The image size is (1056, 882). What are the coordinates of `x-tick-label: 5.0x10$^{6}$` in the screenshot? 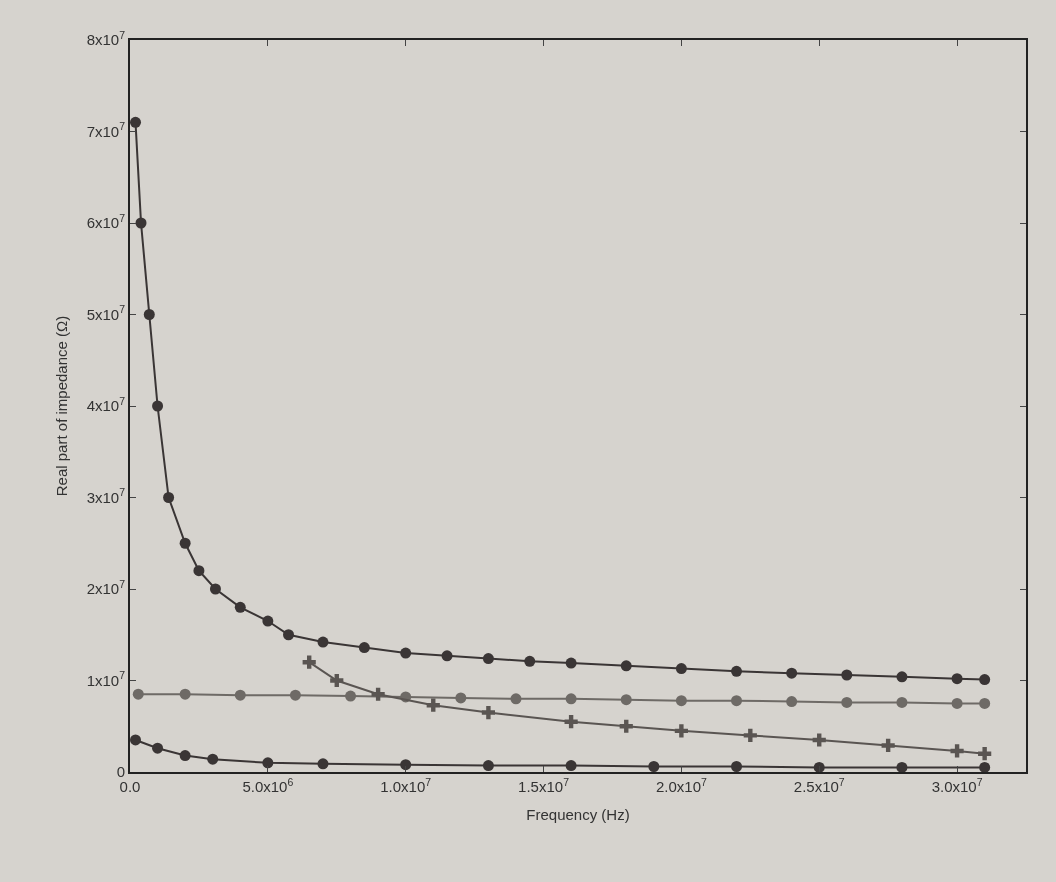 It's located at (268, 785).